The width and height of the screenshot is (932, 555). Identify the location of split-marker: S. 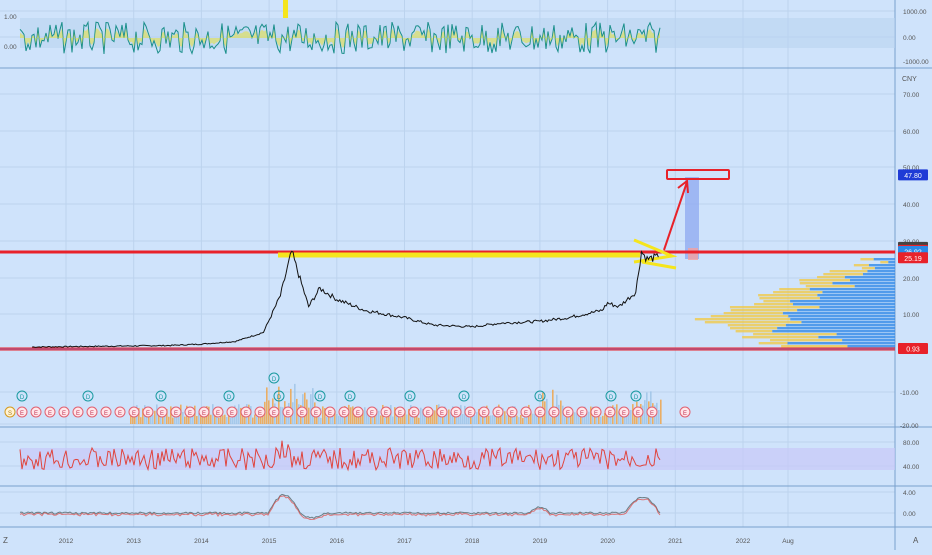
(10, 412).